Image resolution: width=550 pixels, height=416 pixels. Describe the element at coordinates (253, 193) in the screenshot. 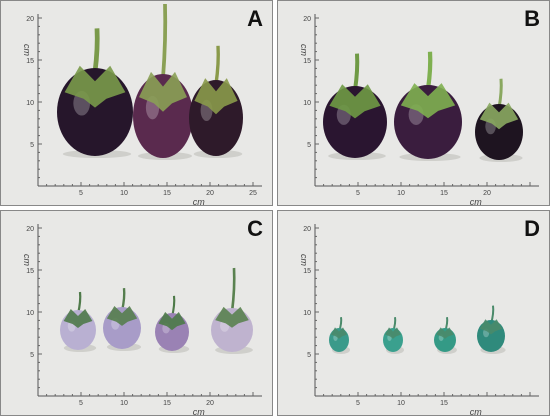

I see `x-label: 25` at that location.